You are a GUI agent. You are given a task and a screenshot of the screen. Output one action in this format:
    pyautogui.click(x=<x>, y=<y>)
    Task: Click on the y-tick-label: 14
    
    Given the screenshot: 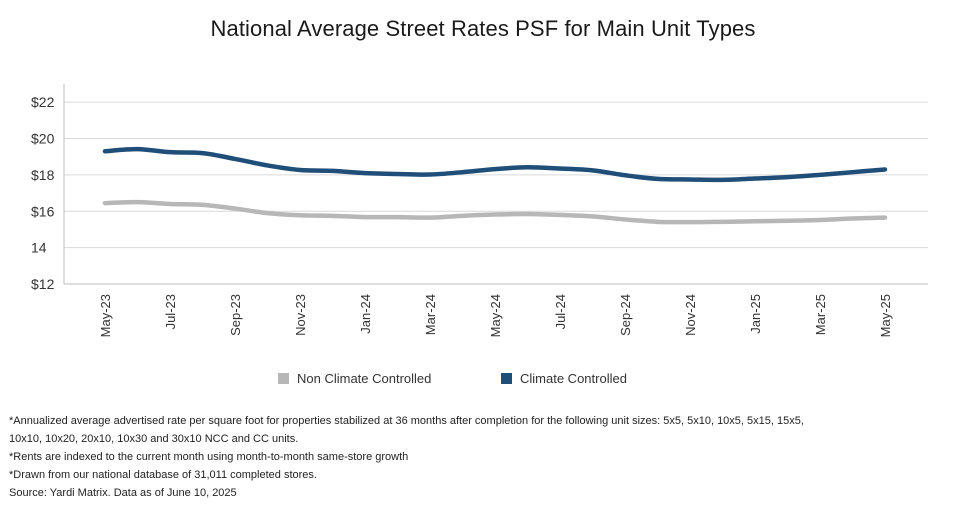 What is the action you would take?
    pyautogui.click(x=39, y=248)
    